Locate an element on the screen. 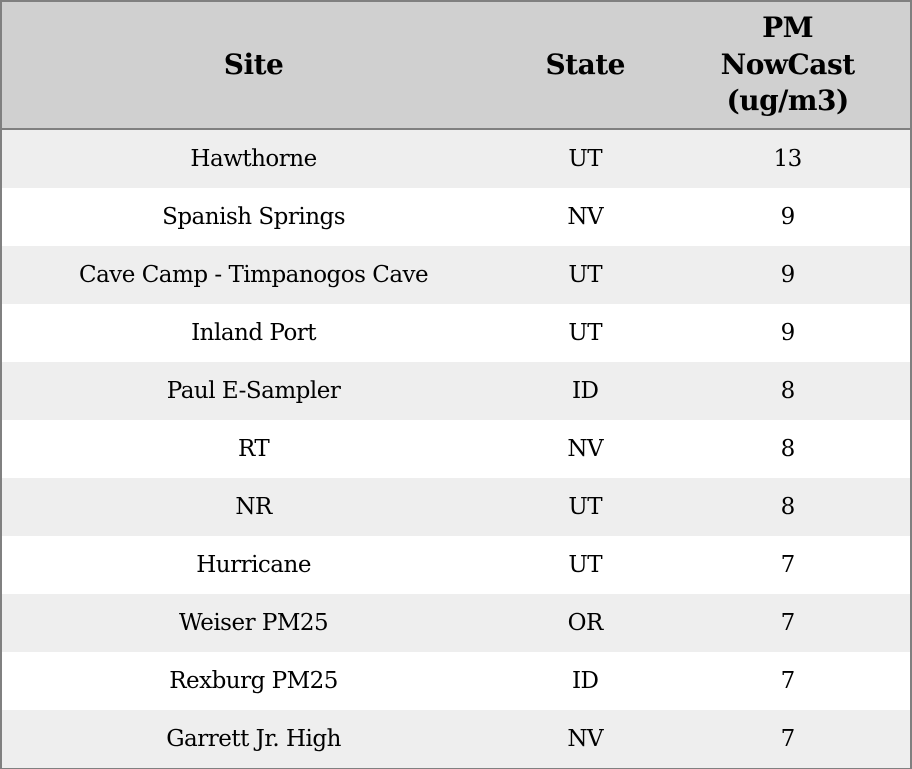 This screenshot has width=912, height=769. table-row: Inland Port UT 9 is located at coordinates (456, 333).